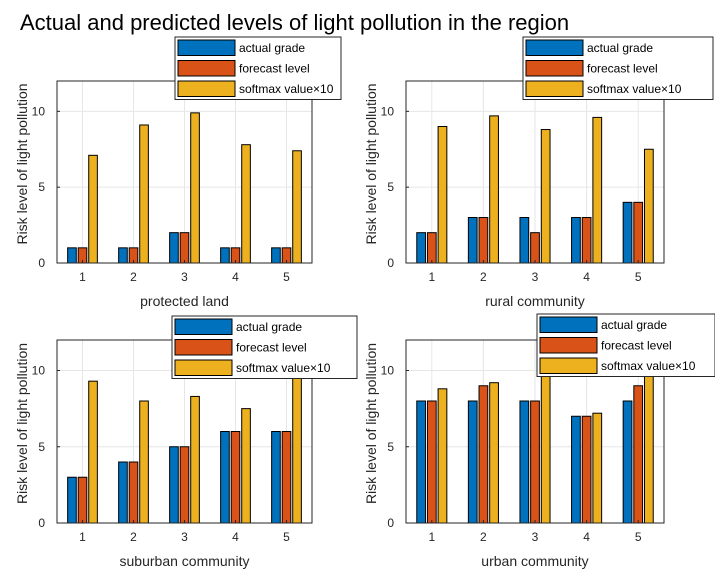 The image size is (715, 570). What do you see at coordinates (535, 301) in the screenshot?
I see `x-axis-label: rural community` at bounding box center [535, 301].